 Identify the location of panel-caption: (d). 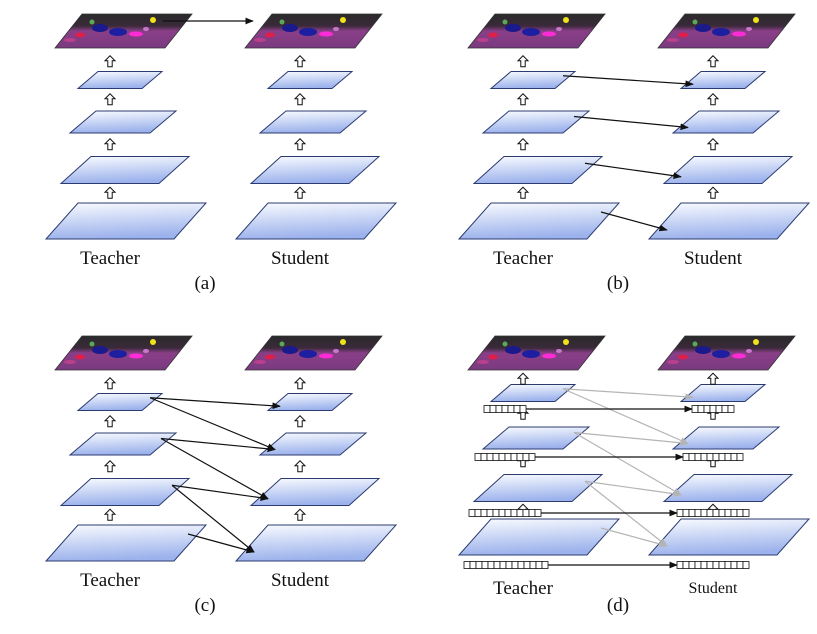
(618, 605).